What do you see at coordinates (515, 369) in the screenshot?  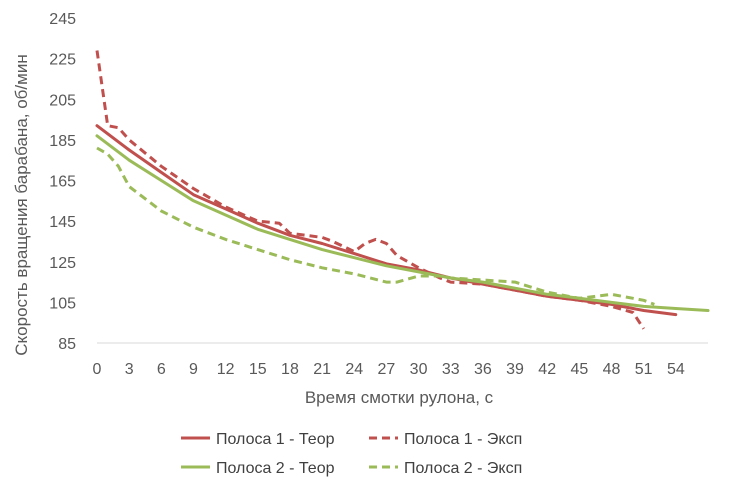 I see `x-tick-label: 39` at bounding box center [515, 369].